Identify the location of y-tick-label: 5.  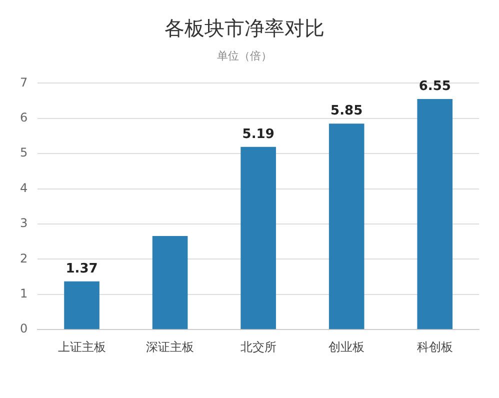
(24, 153).